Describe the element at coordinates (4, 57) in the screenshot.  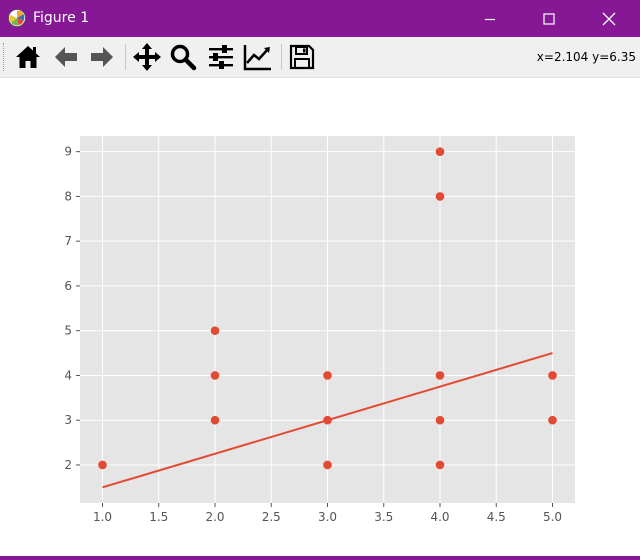
I see `toolbar-grip` at that location.